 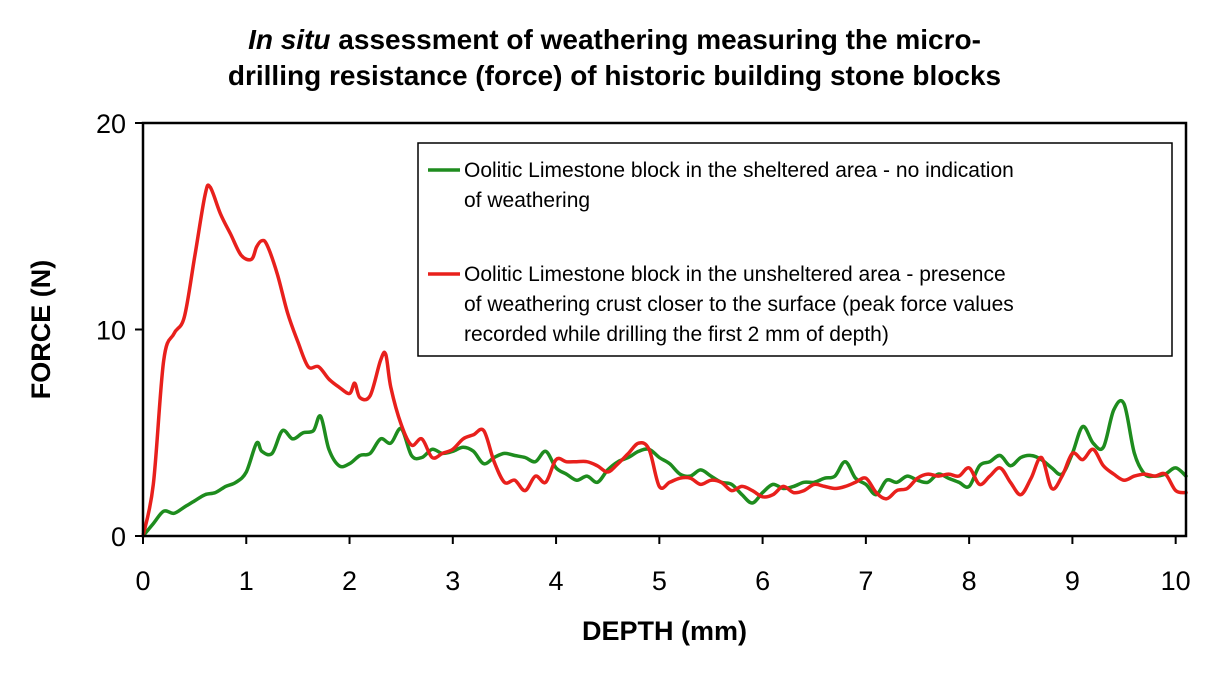 I want to click on x-tick-label: 6, so click(x=762, y=581).